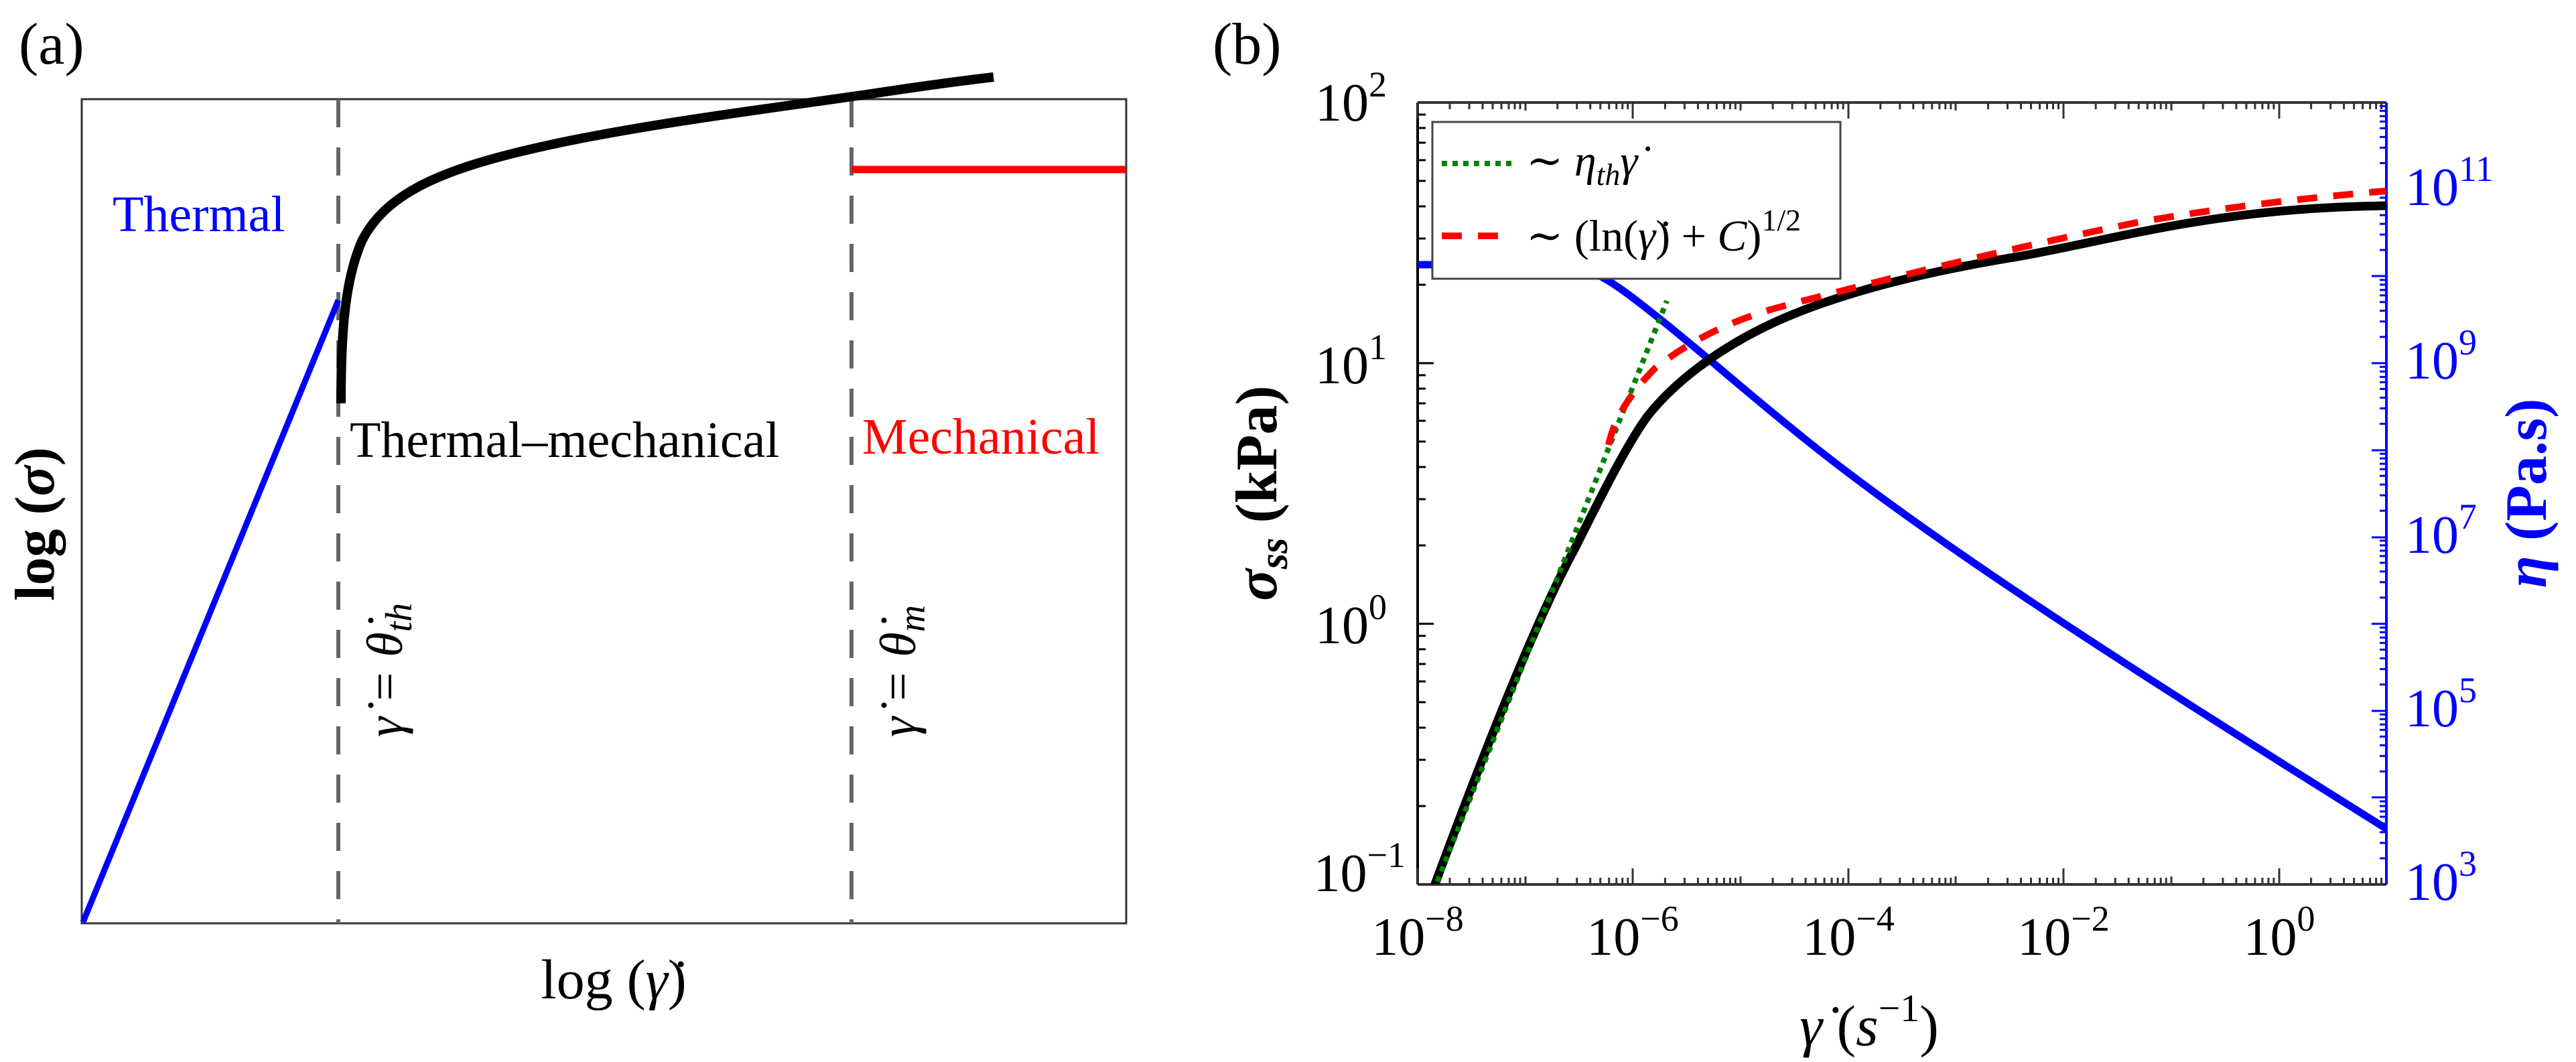 The width and height of the screenshot is (2576, 1062). I want to click on legend-label-linear: ∼ ηthγ̇, so click(1588, 164).